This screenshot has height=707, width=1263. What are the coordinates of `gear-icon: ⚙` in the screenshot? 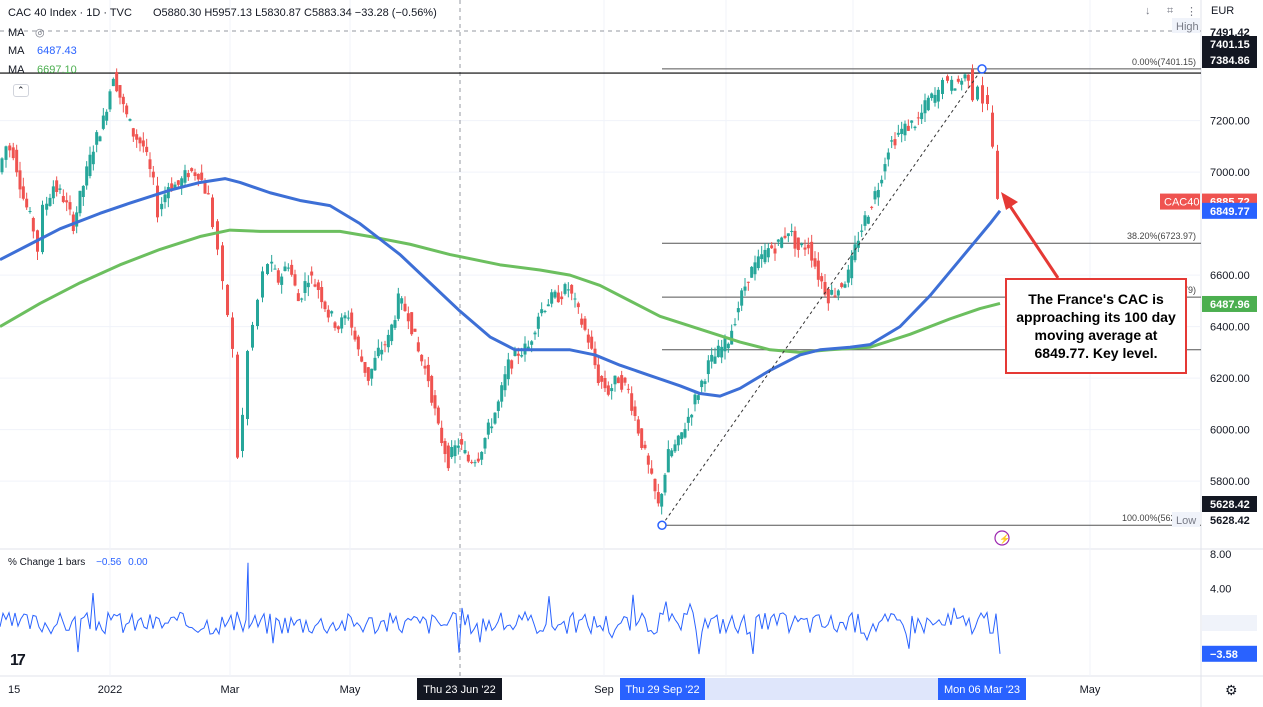 It's located at (1231, 690).